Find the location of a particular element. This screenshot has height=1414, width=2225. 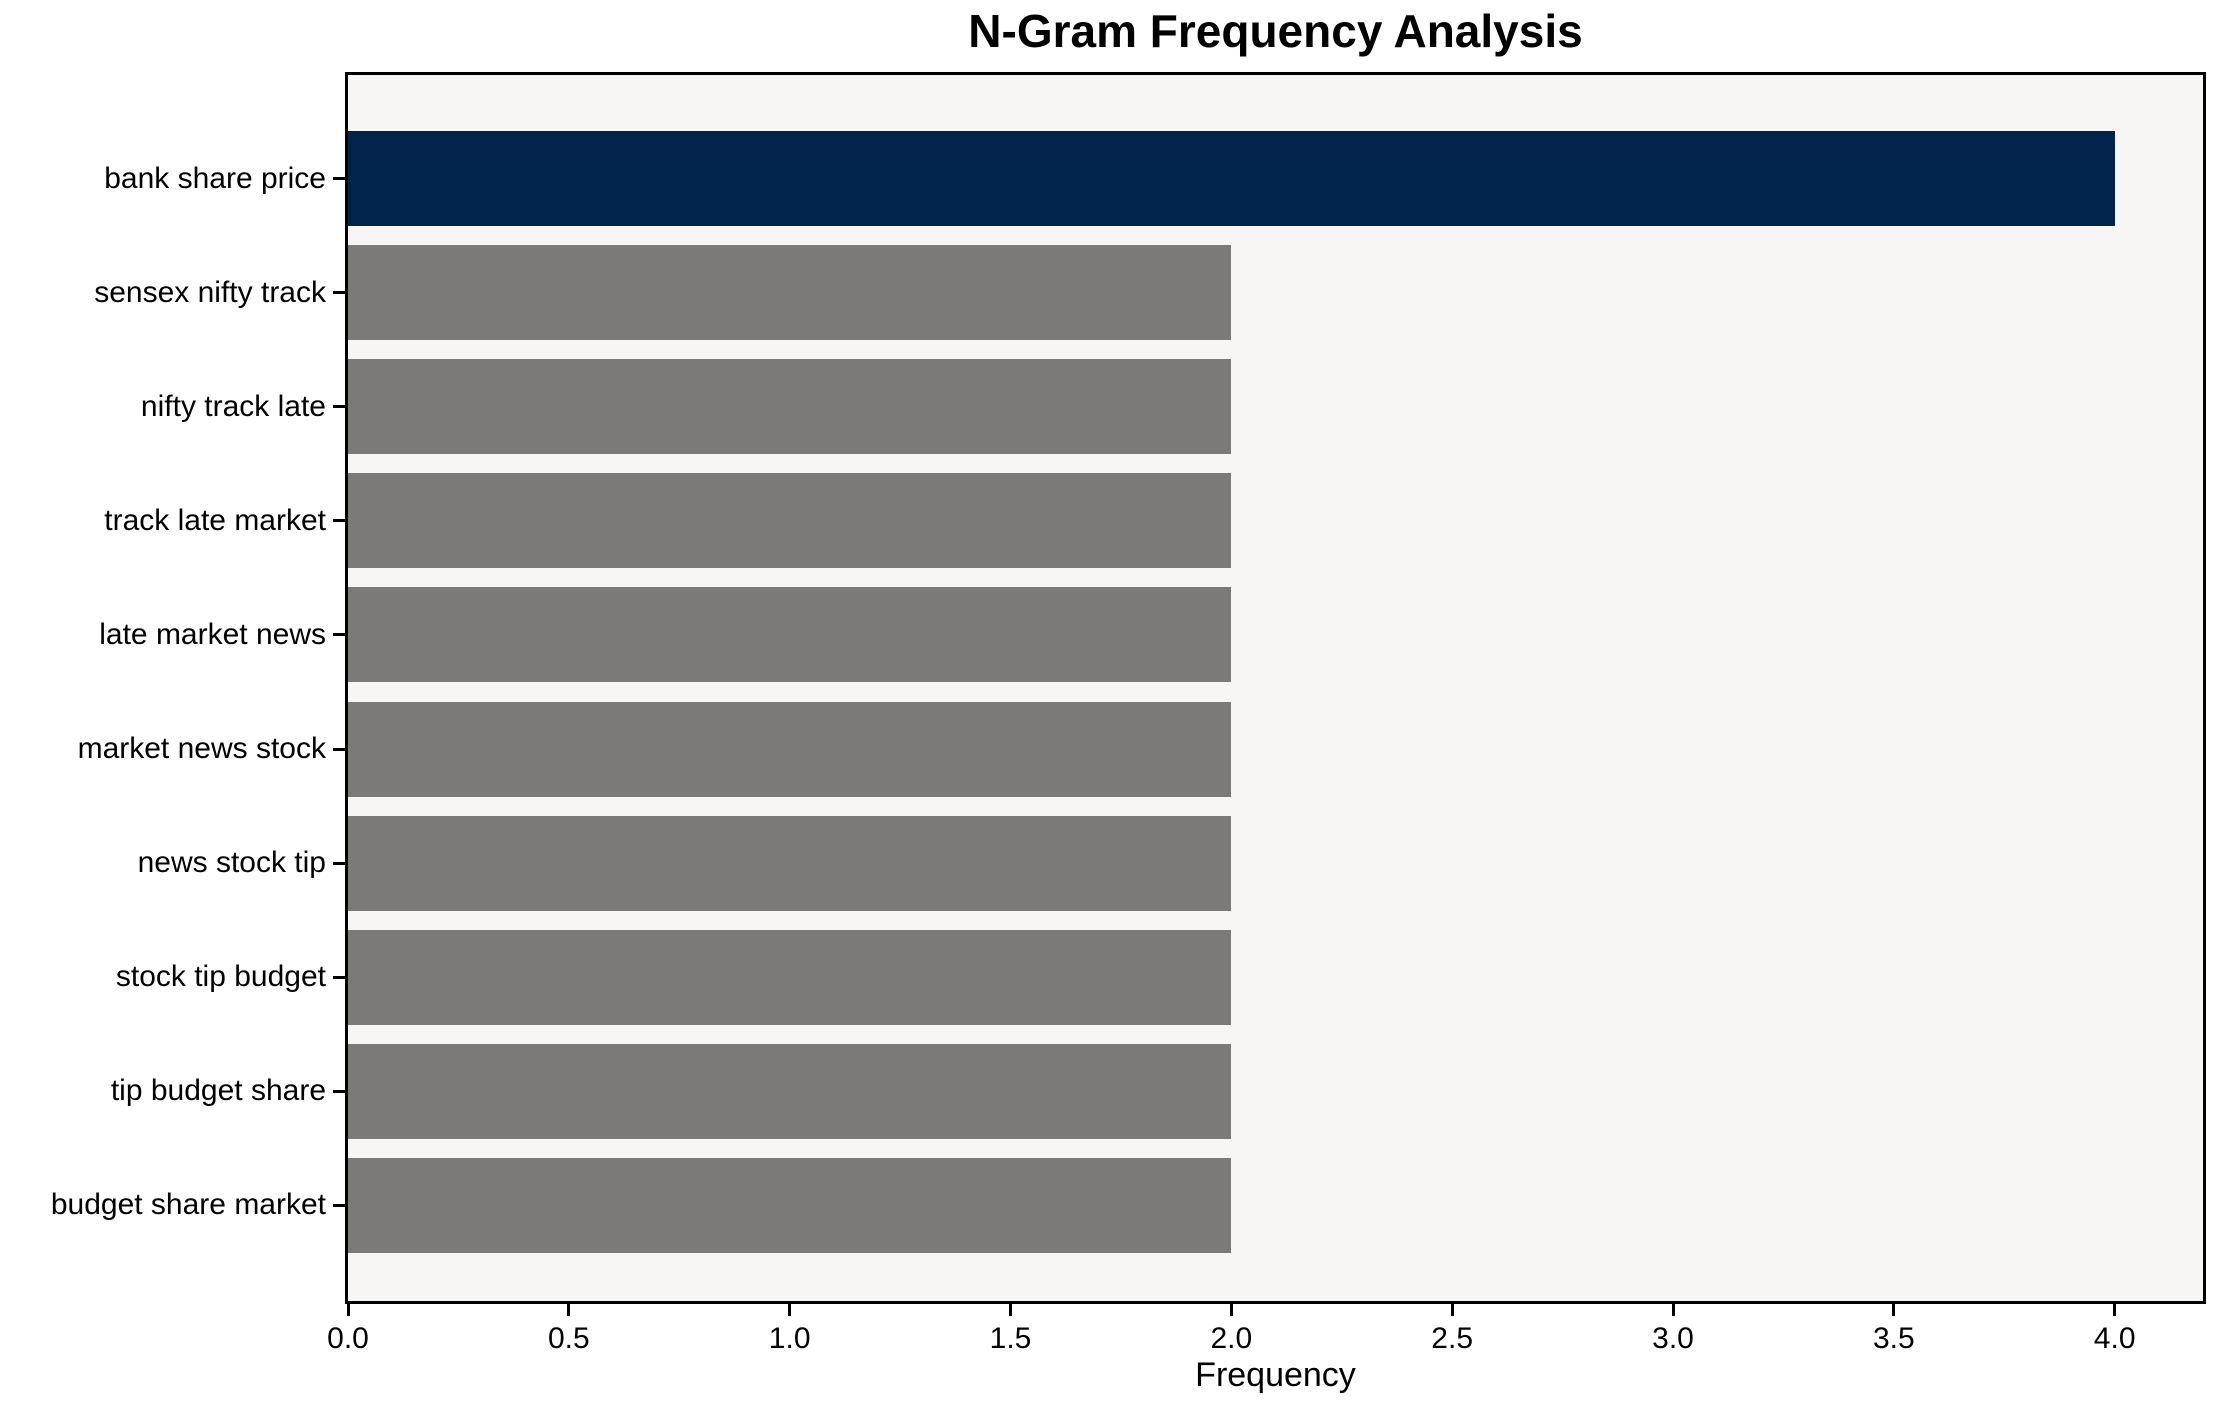

chart-title: N-Gram Frequency Analysis is located at coordinates (1275, 31).